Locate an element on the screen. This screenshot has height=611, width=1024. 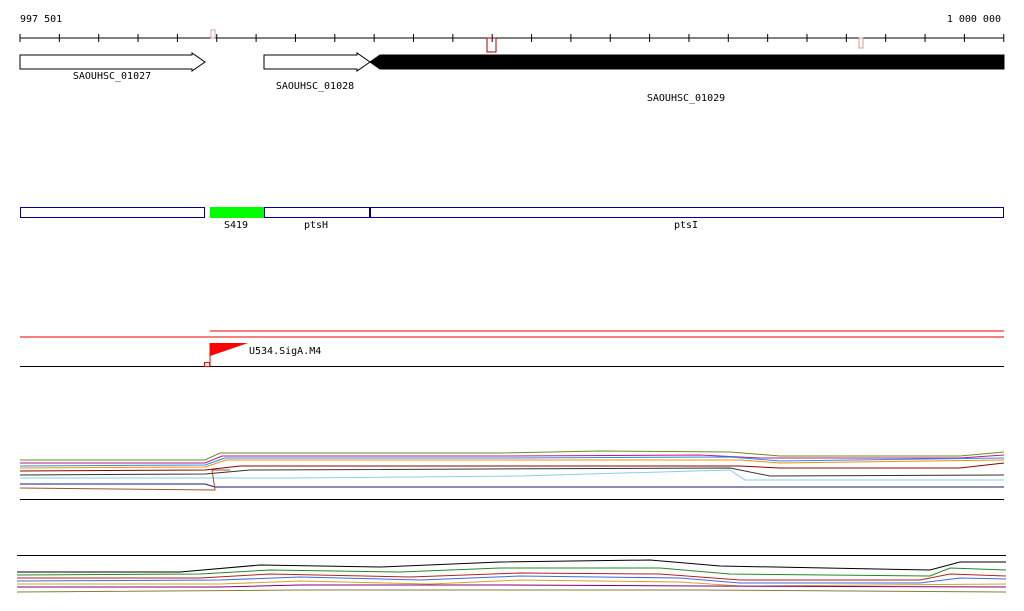
feature-label: ptsI is located at coordinates (686, 225).